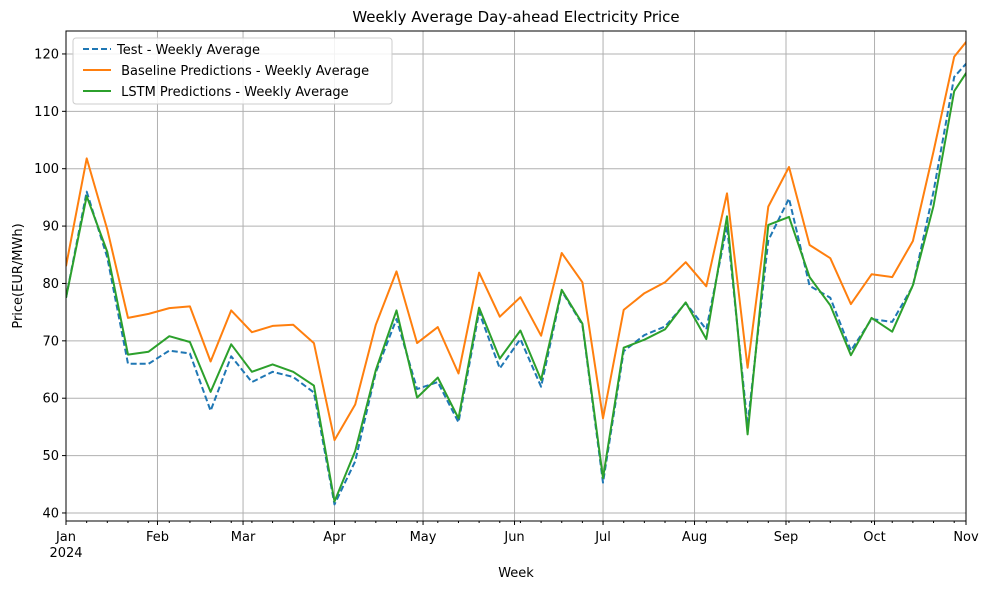 The image size is (990, 590). Describe the element at coordinates (334, 537) in the screenshot. I see `x-tick-label: Apr` at that location.